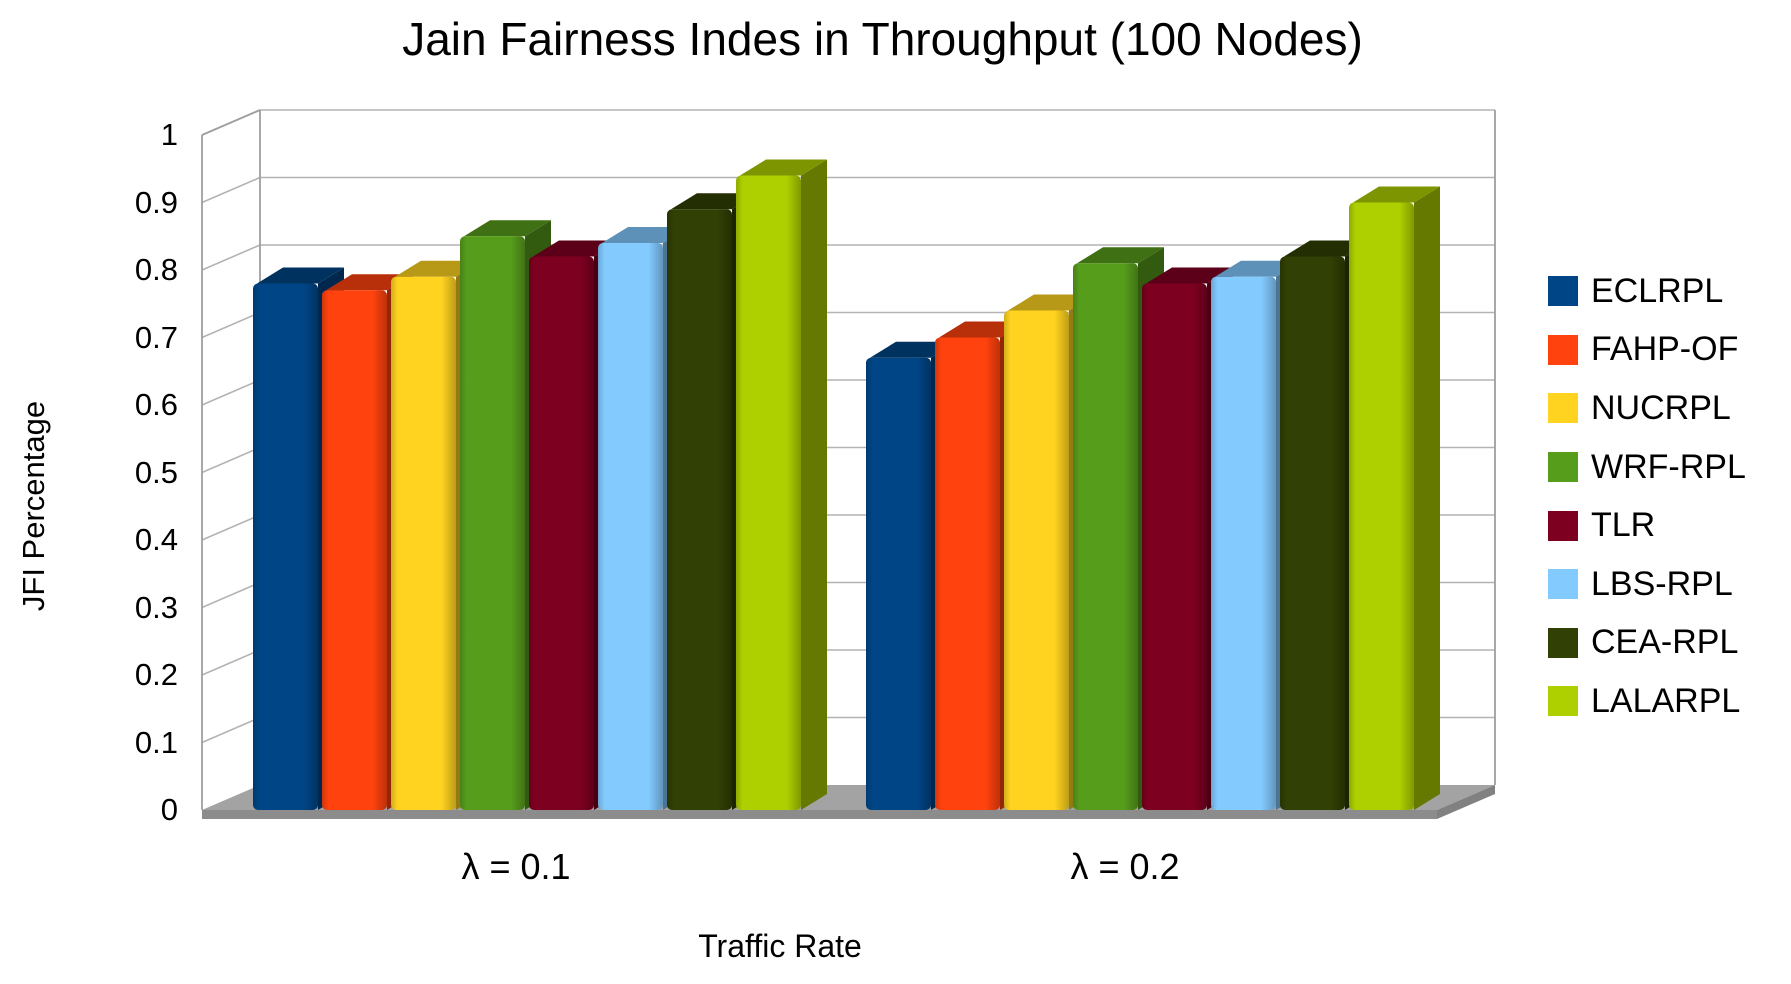  I want to click on bar-NUCRPL-g1, so click(423, 543).